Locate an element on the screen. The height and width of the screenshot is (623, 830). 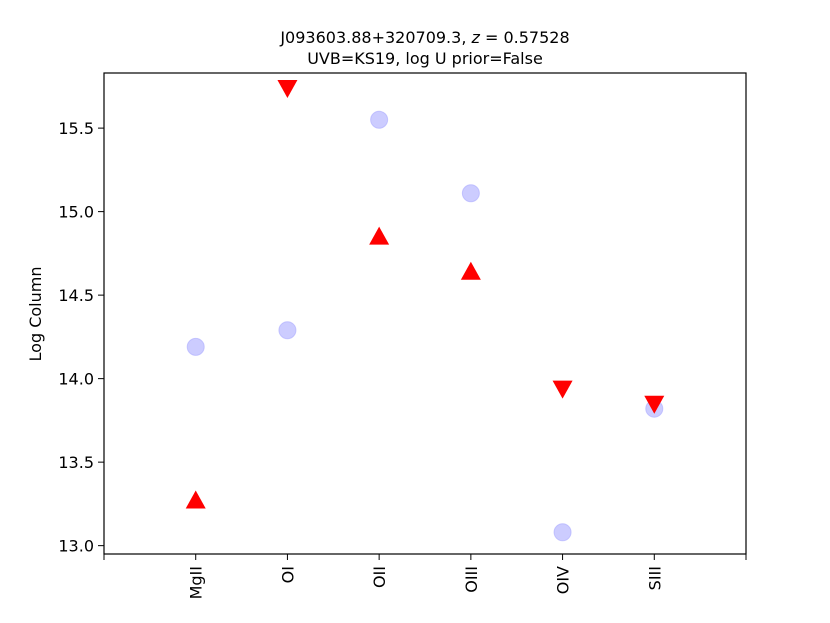
chart-title-line2: UVB=KS19, log U prior=False is located at coordinates (425, 58).